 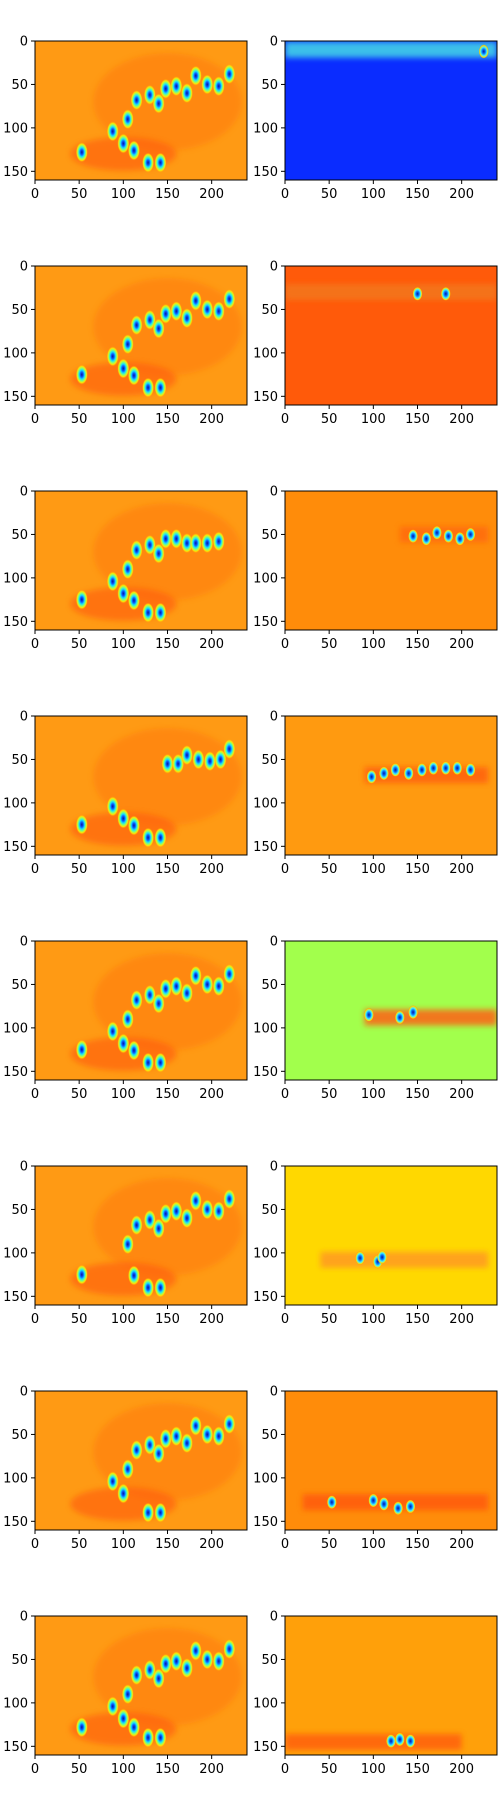 I want to click on panel-right-7: 0 50 100 150 200 0 50 100 150, so click(x=375, y=1468).